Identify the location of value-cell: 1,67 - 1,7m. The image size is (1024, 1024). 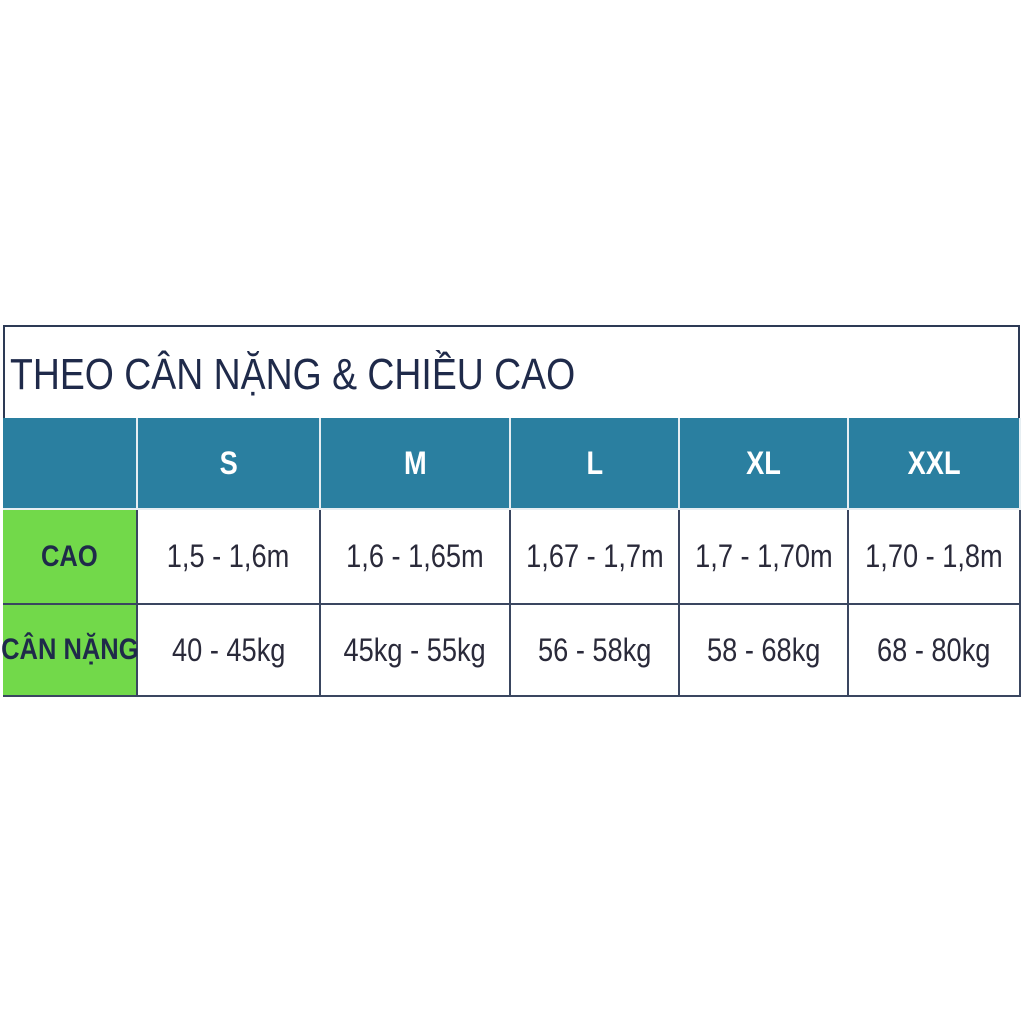
(595, 557).